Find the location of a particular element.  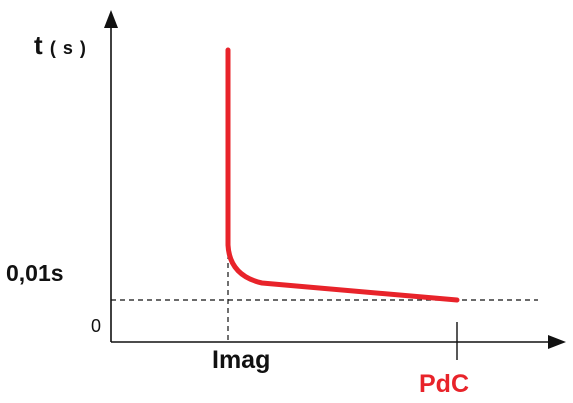

reference-time-label: 0,01s is located at coordinates (35, 273).